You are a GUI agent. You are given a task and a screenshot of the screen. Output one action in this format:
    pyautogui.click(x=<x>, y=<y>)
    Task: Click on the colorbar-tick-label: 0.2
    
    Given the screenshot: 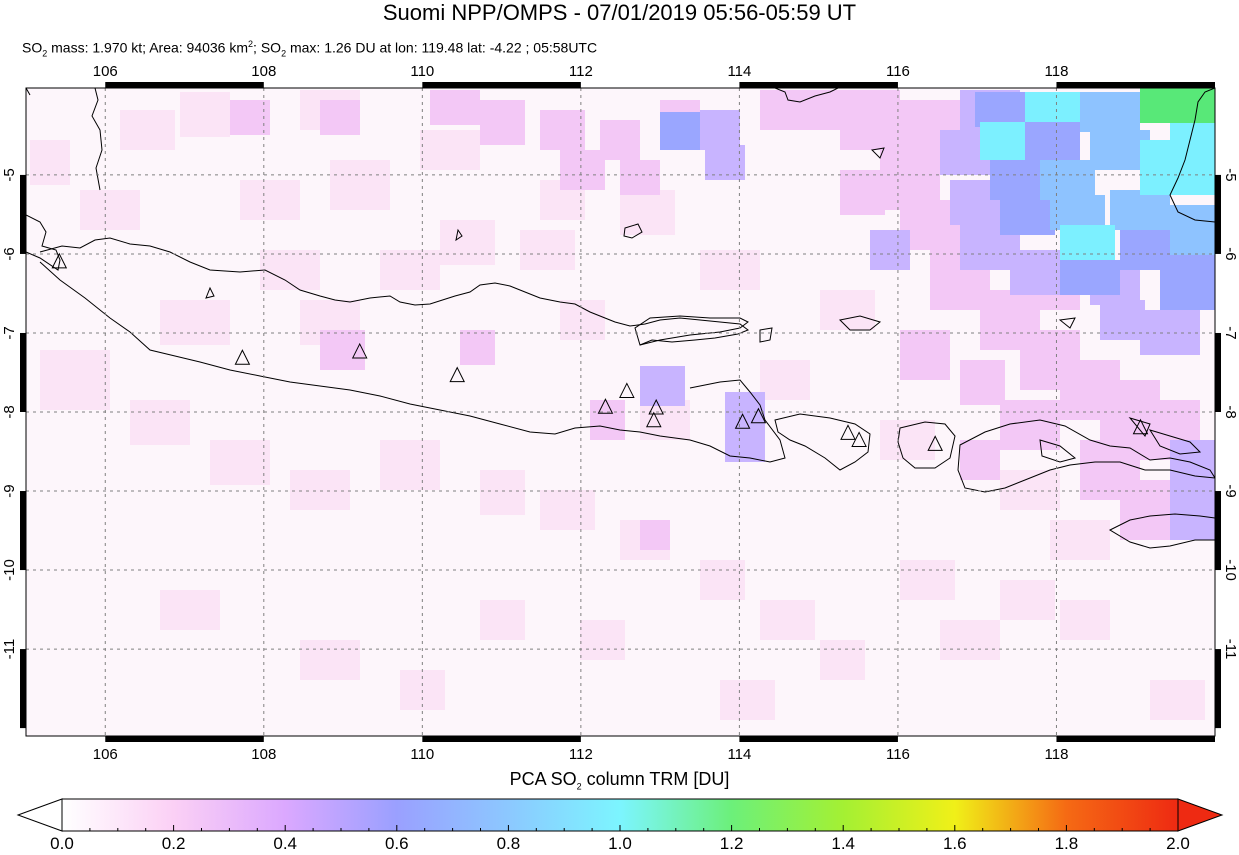 What is the action you would take?
    pyautogui.click(x=173, y=843)
    